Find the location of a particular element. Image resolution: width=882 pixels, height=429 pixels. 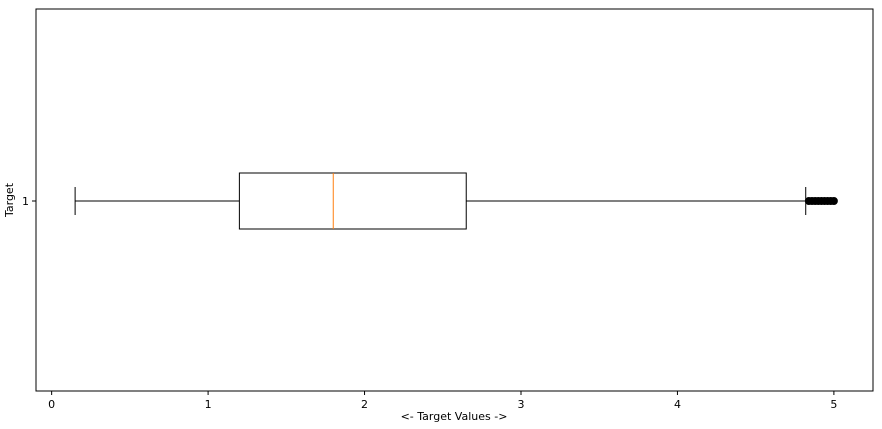

x-tick-label: 0 is located at coordinates (51, 404).